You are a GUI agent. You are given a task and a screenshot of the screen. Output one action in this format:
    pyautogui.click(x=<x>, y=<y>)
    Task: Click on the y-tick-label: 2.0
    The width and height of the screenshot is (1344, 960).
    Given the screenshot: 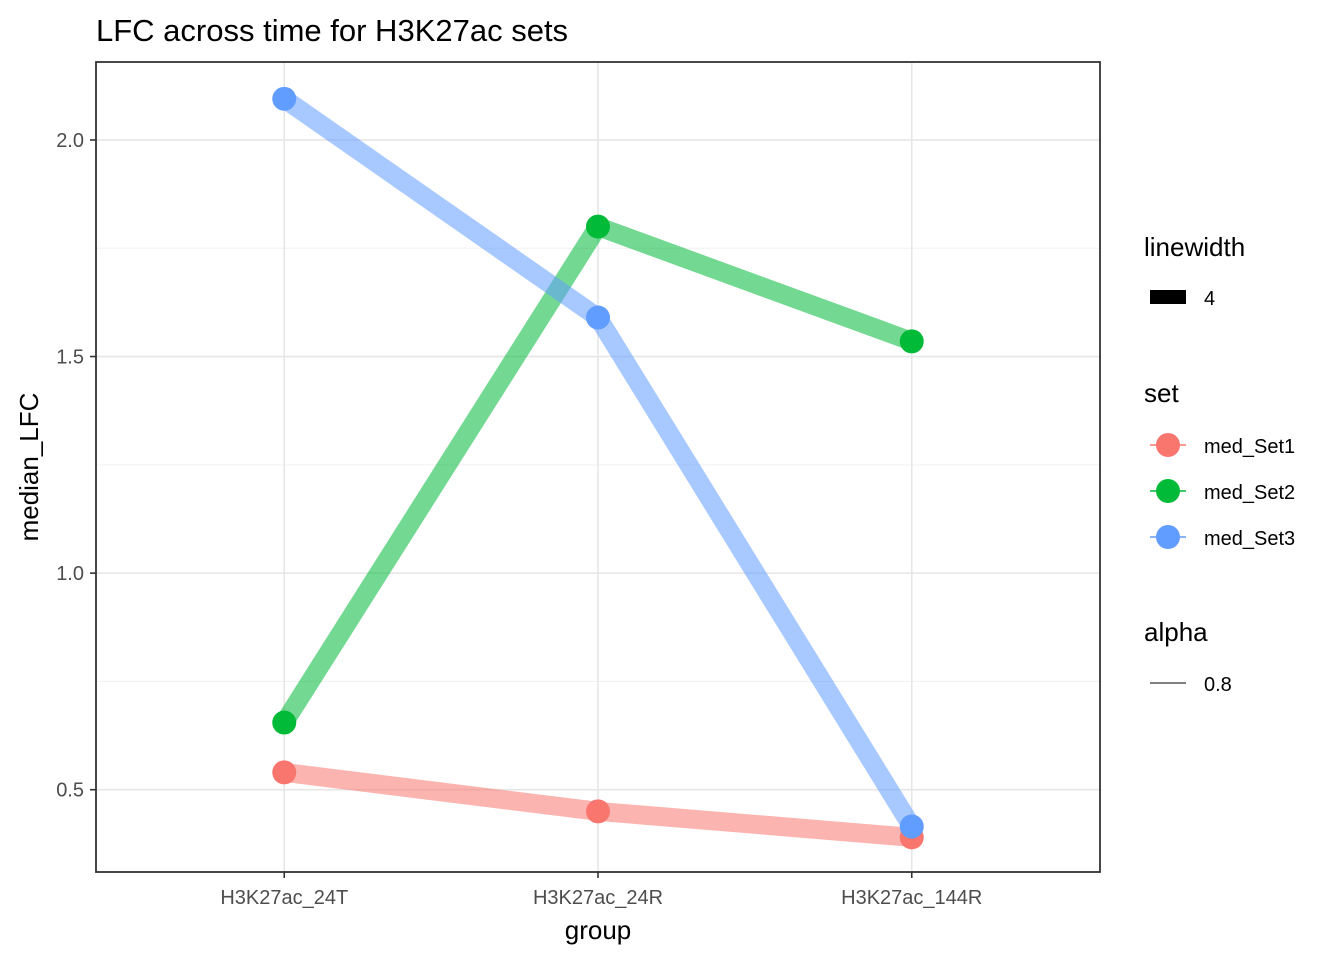 What is the action you would take?
    pyautogui.click(x=70, y=141)
    